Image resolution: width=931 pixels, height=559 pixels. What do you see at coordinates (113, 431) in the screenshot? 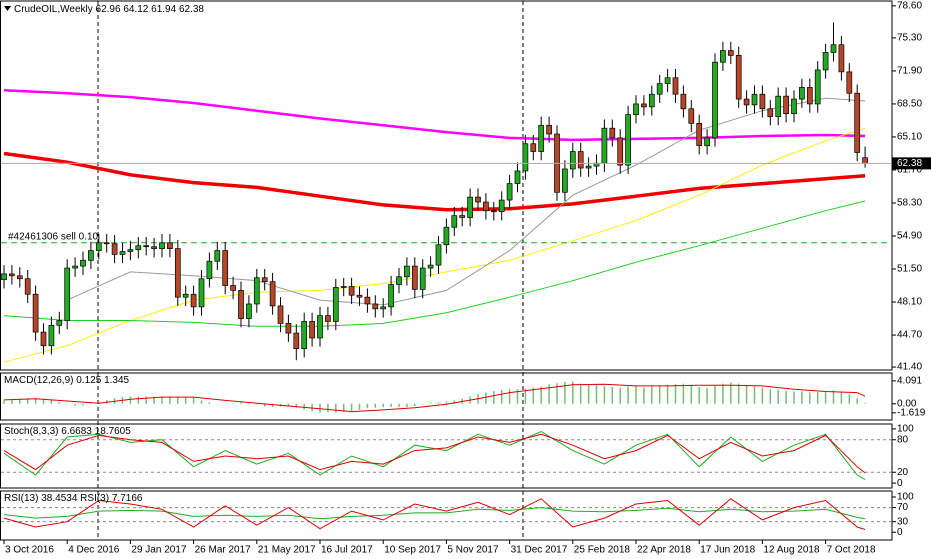
I see `indicator-value: 18.7605` at bounding box center [113, 431].